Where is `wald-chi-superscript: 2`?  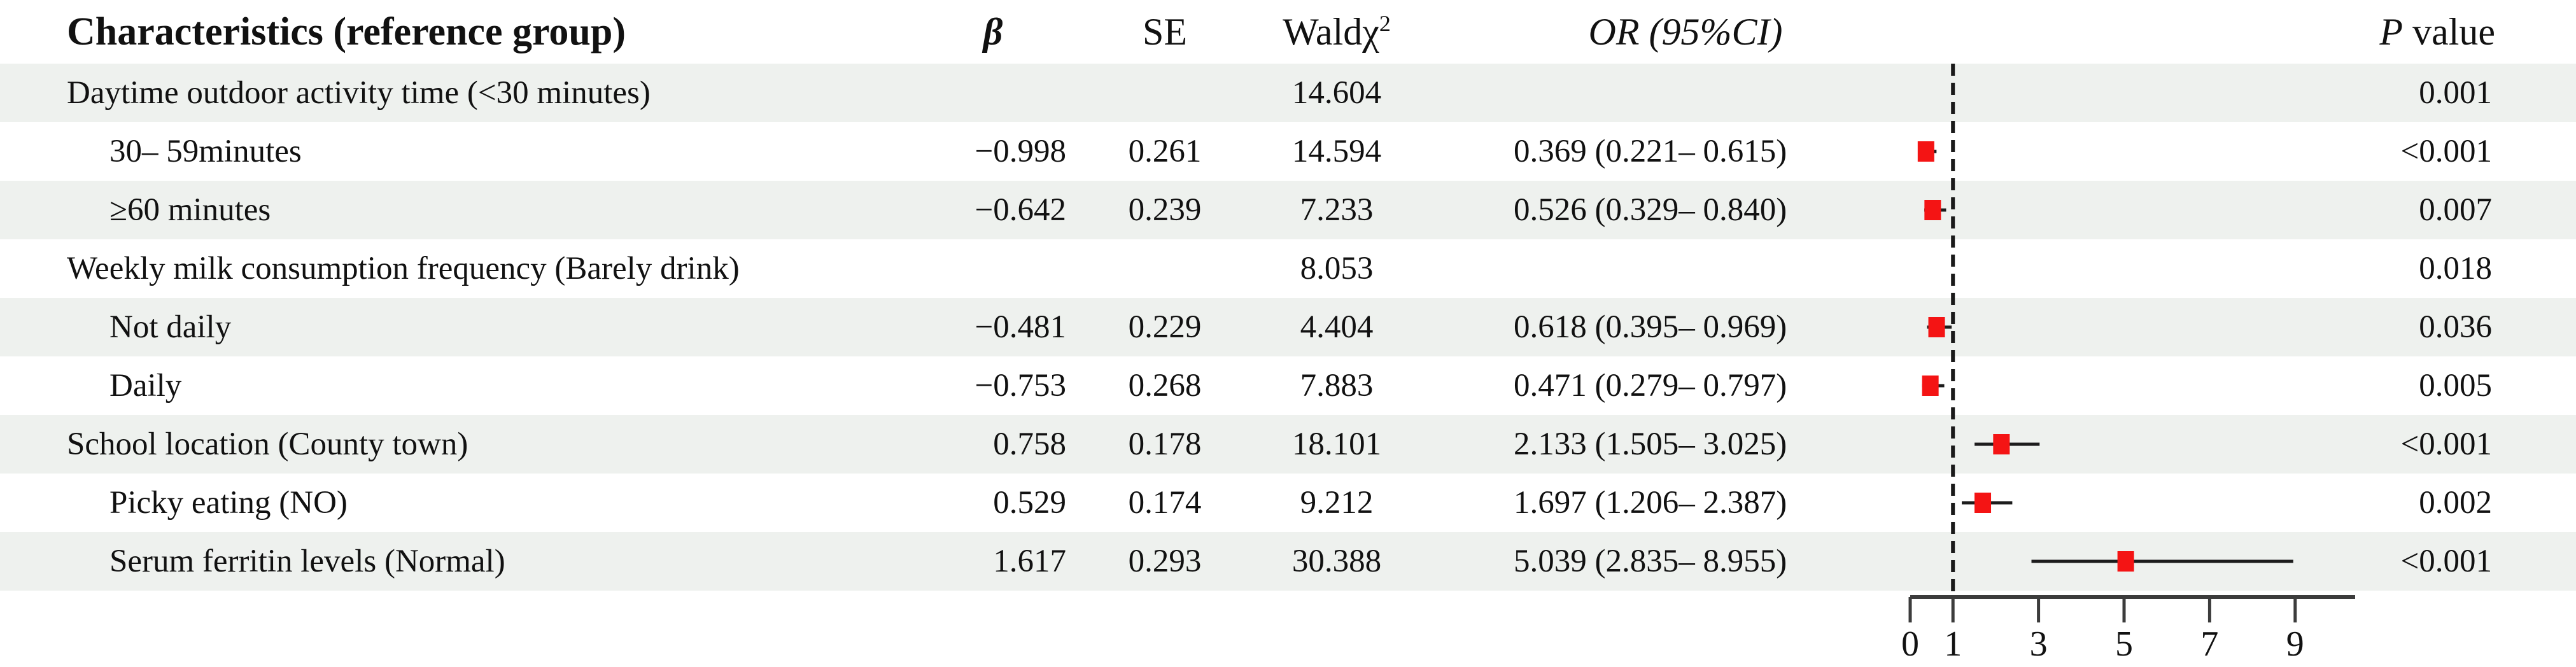
wald-chi-superscript: 2 is located at coordinates (1385, 23).